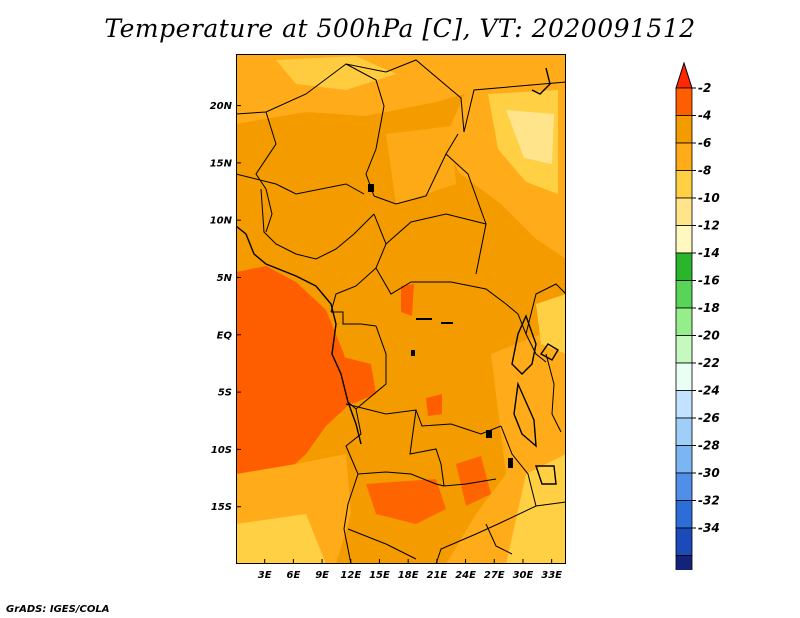 The image size is (800, 618). What do you see at coordinates (440, 326) in the screenshot?
I see `lakes` at bounding box center [440, 326].